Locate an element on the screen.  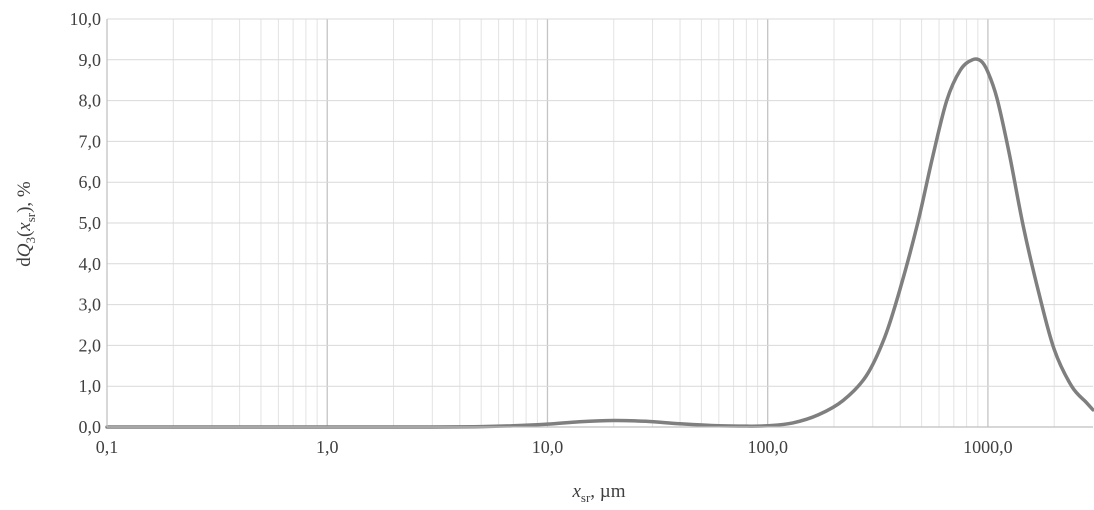
y-tick-label: 1,0 is located at coordinates (90, 386).